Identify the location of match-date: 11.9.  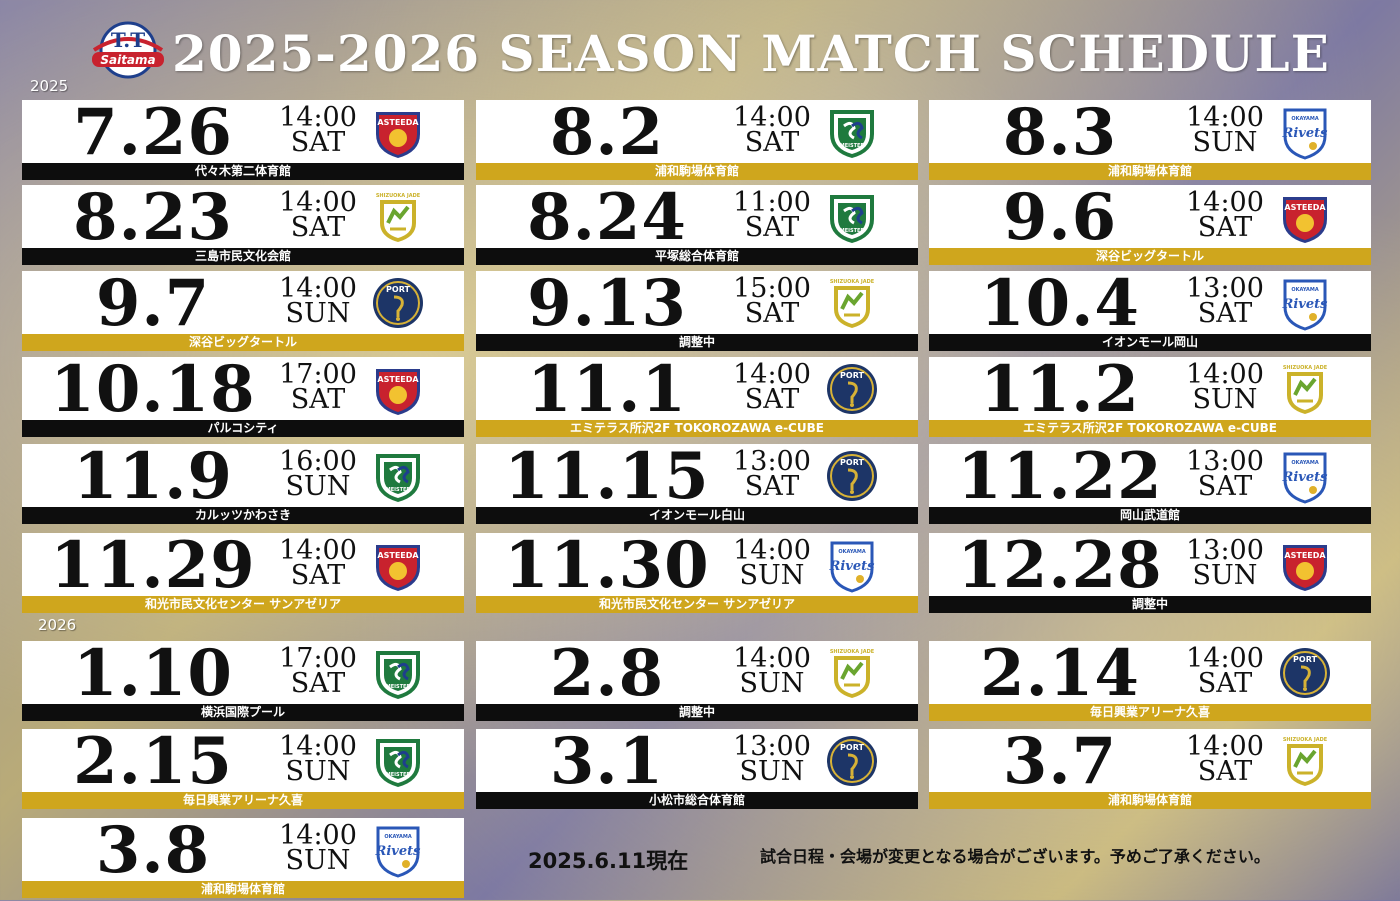
(153, 476).